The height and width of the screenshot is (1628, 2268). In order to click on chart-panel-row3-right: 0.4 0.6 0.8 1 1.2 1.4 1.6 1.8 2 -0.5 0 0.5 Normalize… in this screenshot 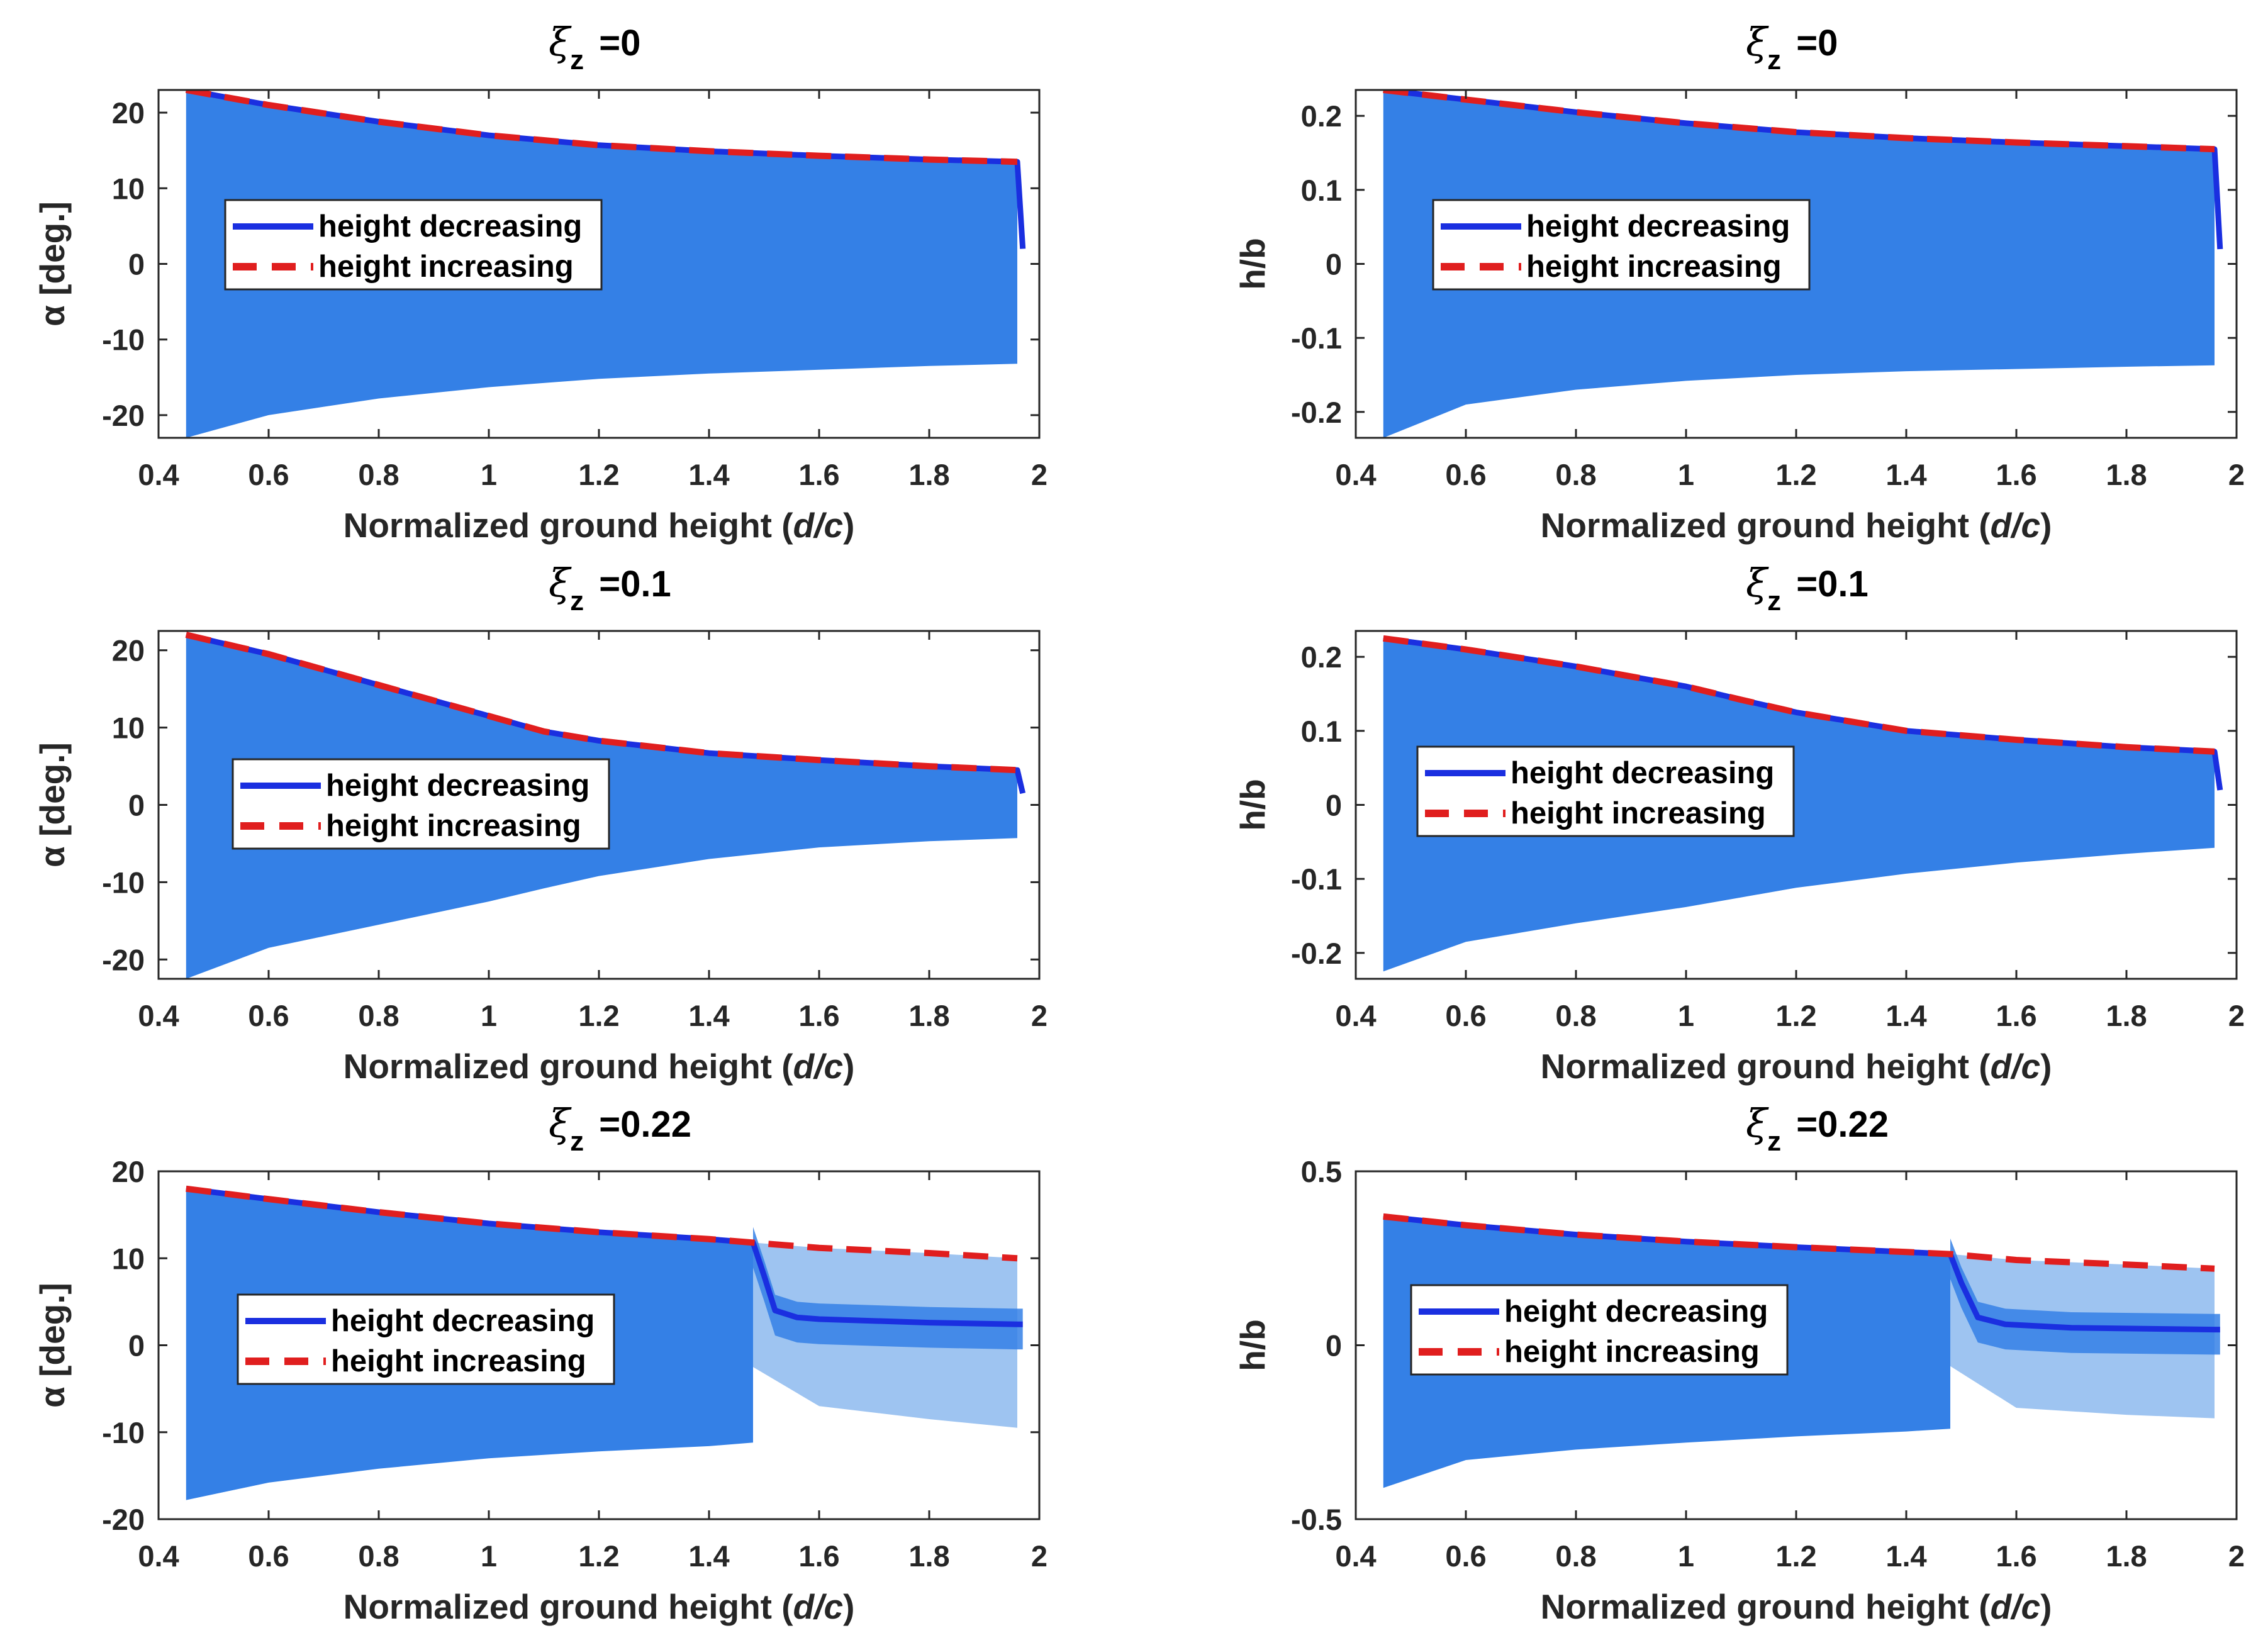, I will do `click(1739, 1363)`.